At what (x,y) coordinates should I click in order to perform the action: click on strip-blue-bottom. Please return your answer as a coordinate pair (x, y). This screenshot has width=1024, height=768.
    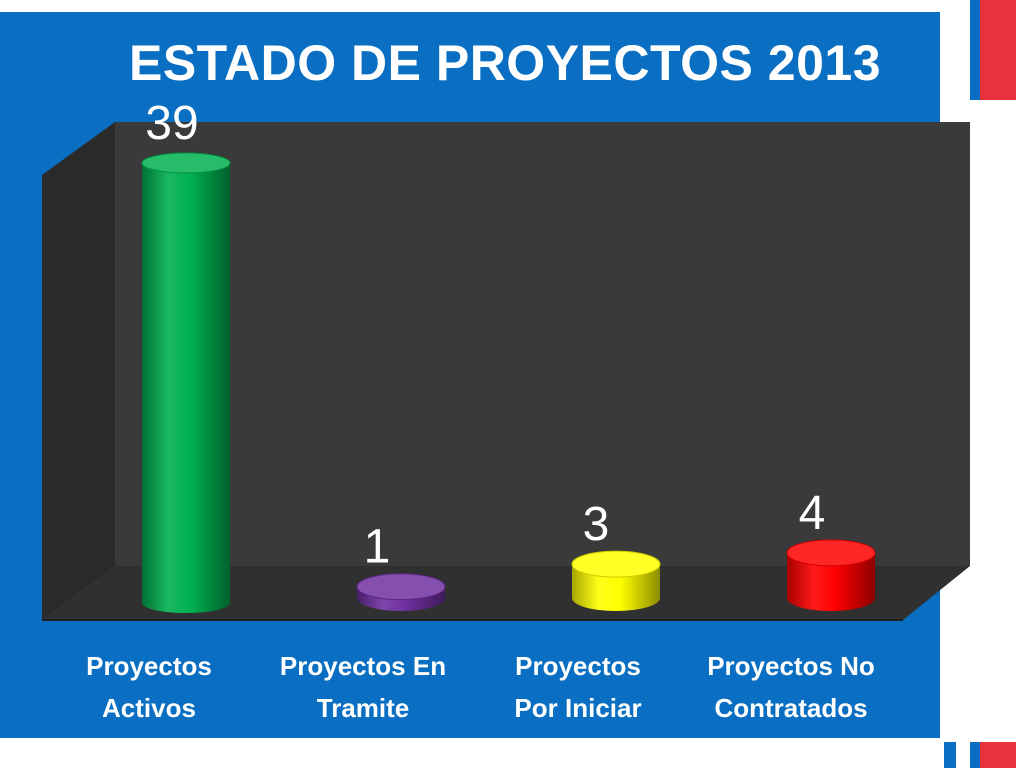
    Looking at the image, I should click on (950, 755).